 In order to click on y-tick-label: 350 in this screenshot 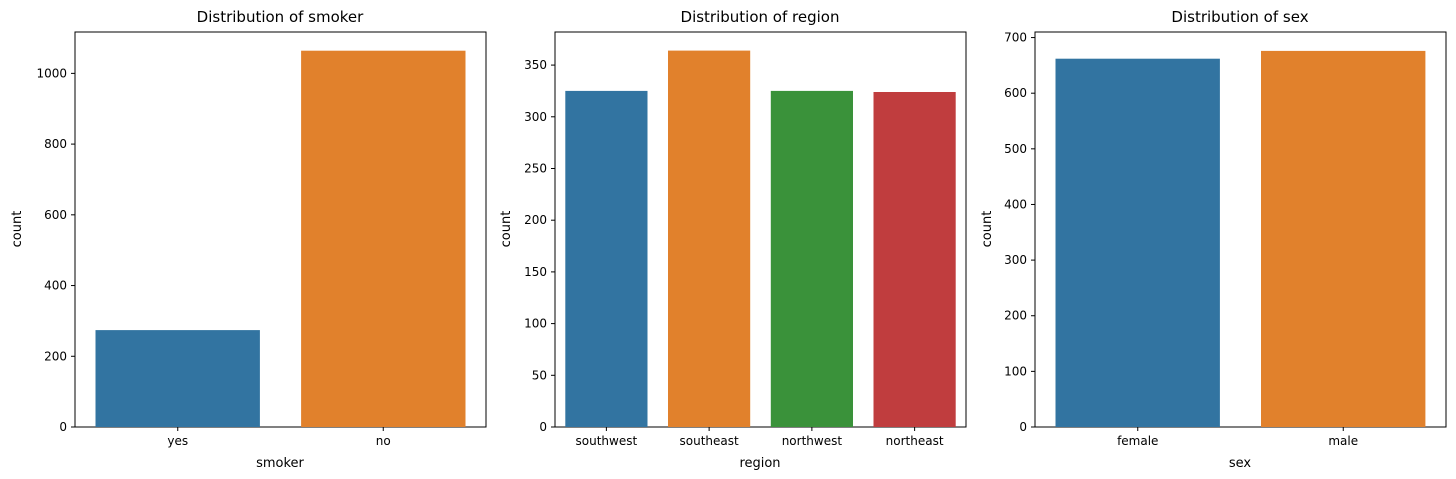, I will do `click(535, 65)`.